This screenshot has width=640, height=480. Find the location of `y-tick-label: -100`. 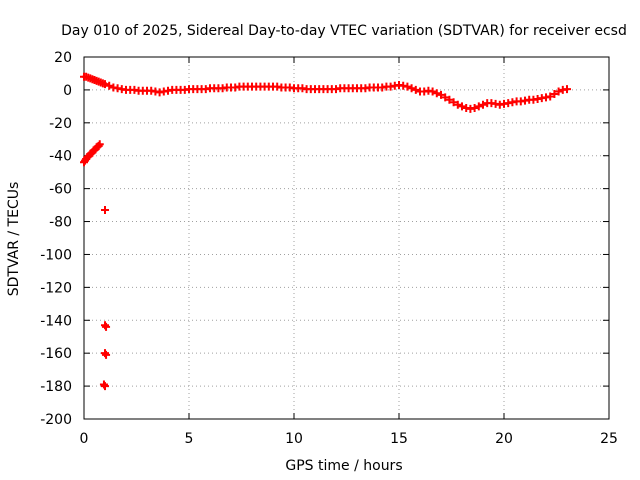

y-tick-label: -100 is located at coordinates (56, 255).